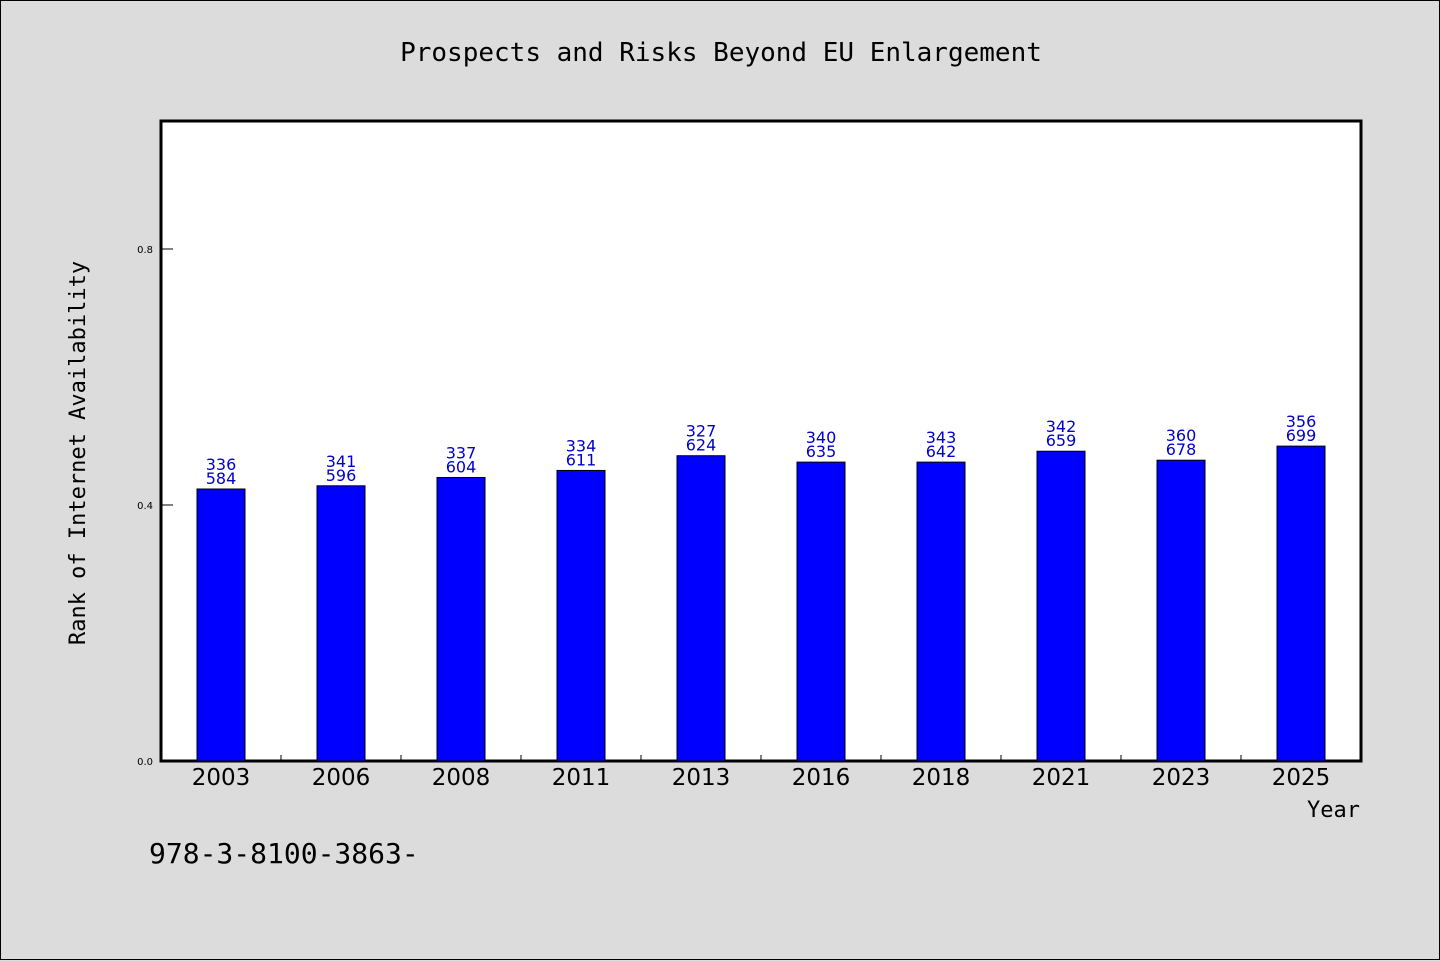 Image resolution: width=1440 pixels, height=961 pixels. Describe the element at coordinates (581, 615) in the screenshot. I see `bar-2011` at that location.